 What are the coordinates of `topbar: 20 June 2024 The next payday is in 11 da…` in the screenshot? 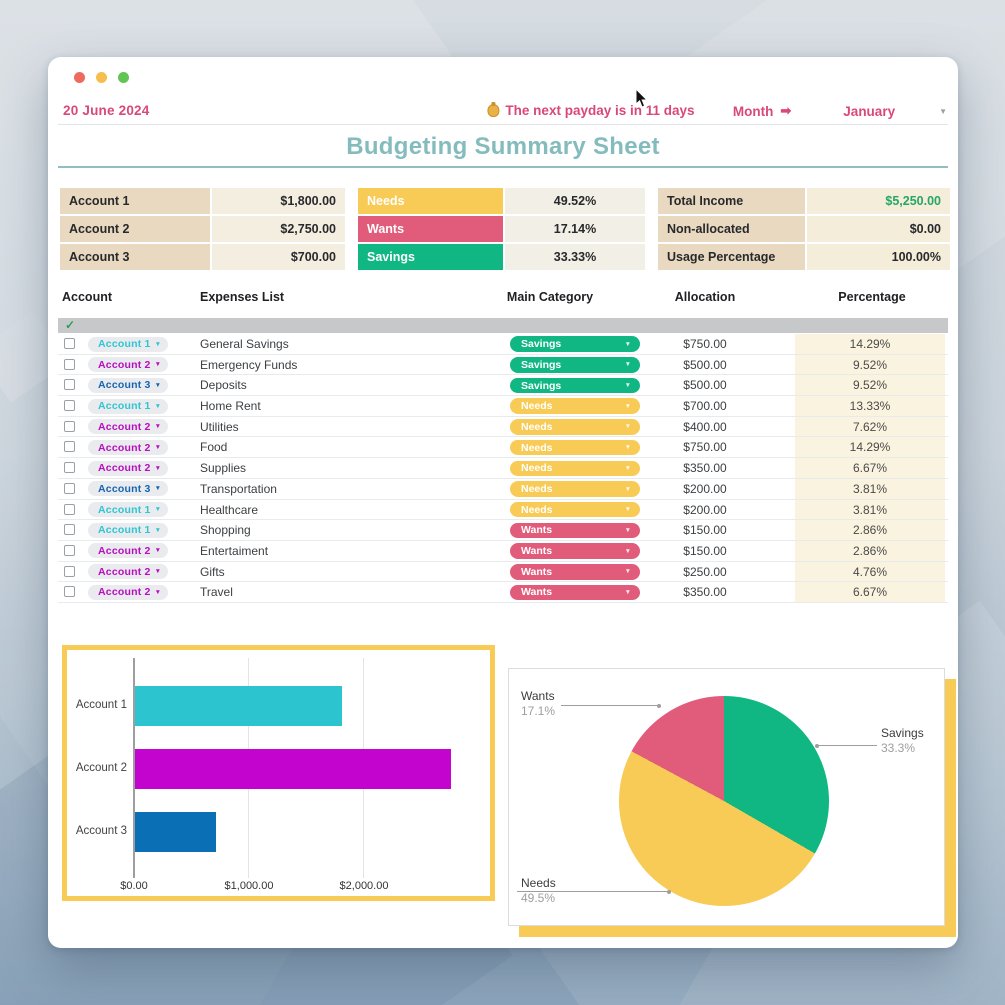 It's located at (504, 111).